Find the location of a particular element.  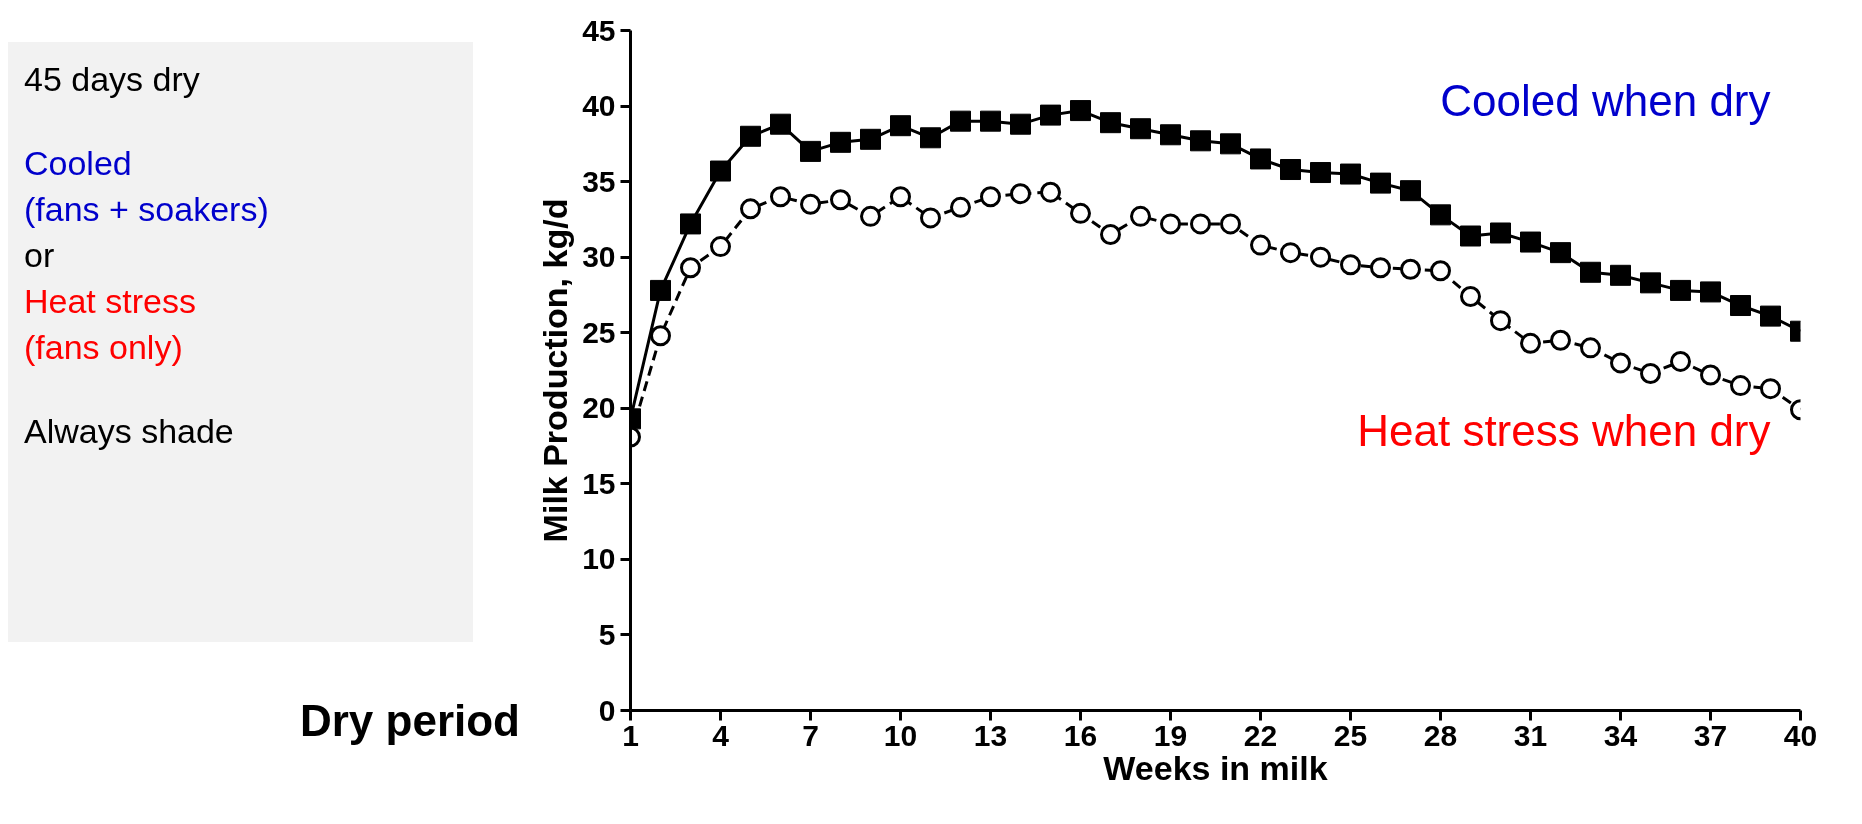

text: (fans + soakers) is located at coordinates (146, 209).